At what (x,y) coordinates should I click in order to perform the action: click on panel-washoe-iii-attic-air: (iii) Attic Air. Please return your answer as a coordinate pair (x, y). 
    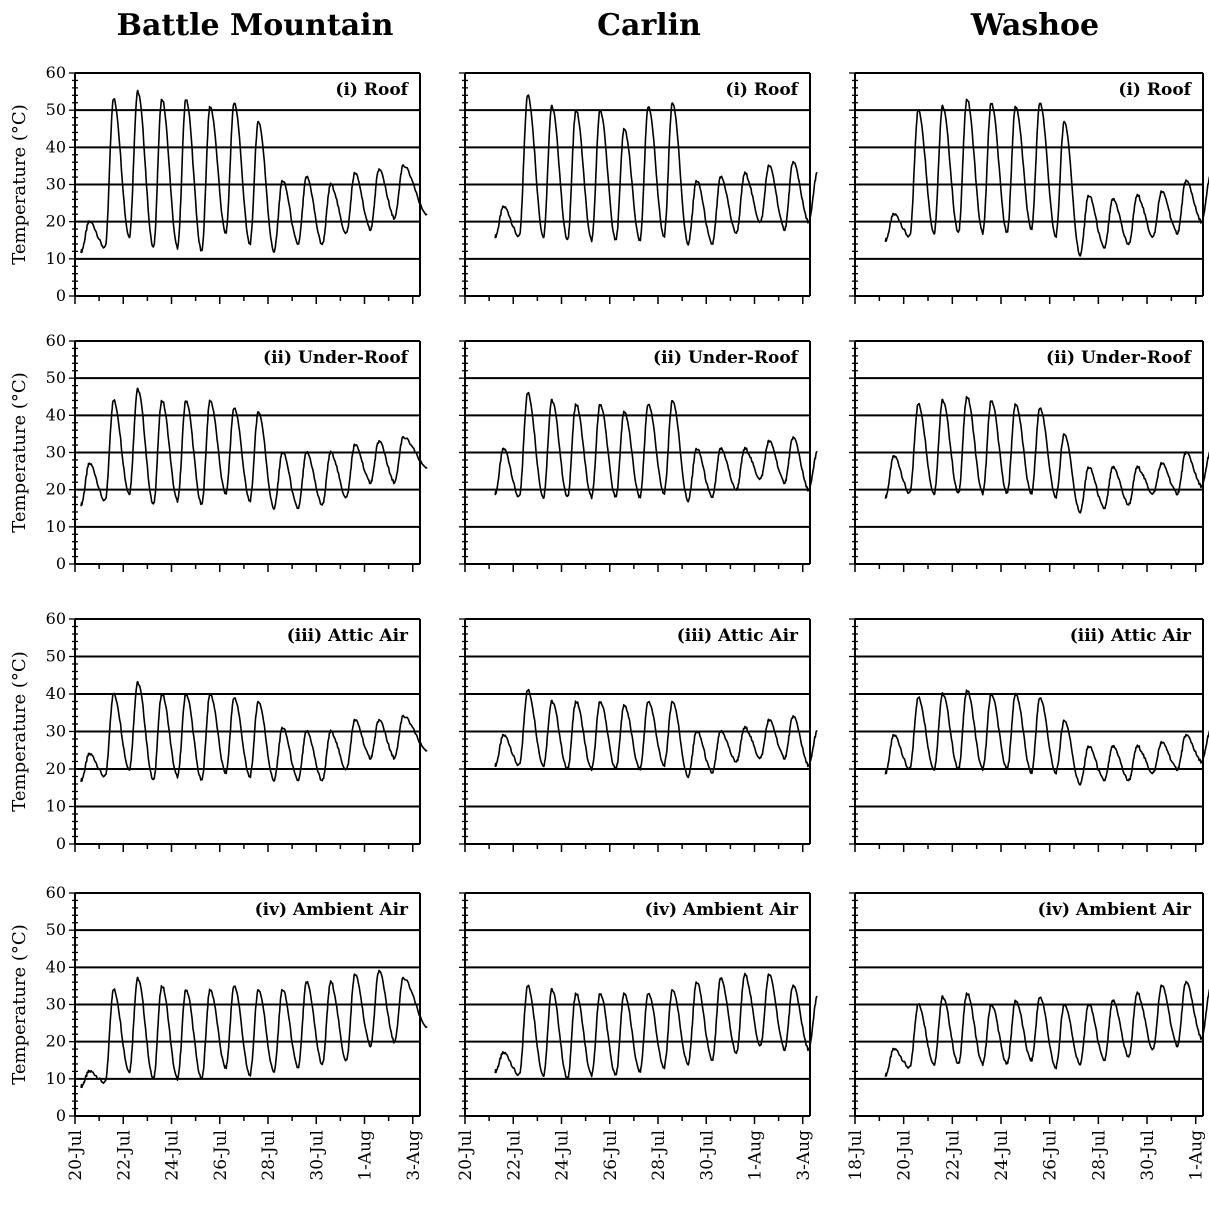
    Looking at the image, I should click on (1029, 735).